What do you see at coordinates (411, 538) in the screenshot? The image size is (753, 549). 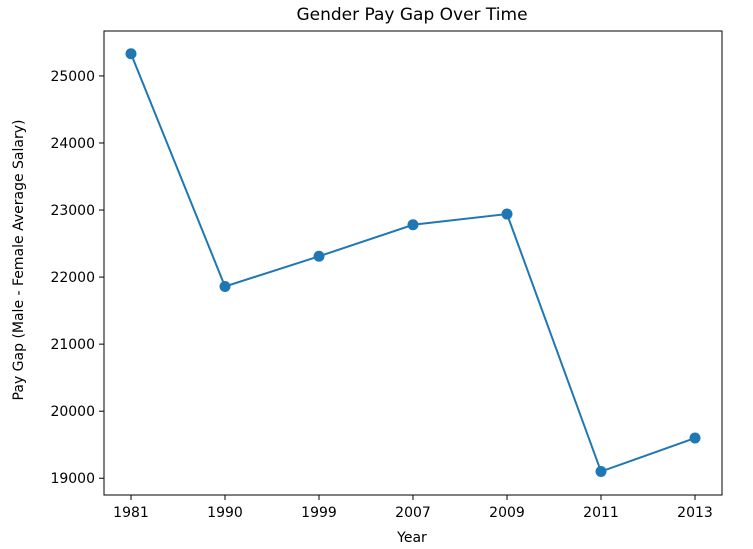 I see `x-axis-label: Year` at bounding box center [411, 538].